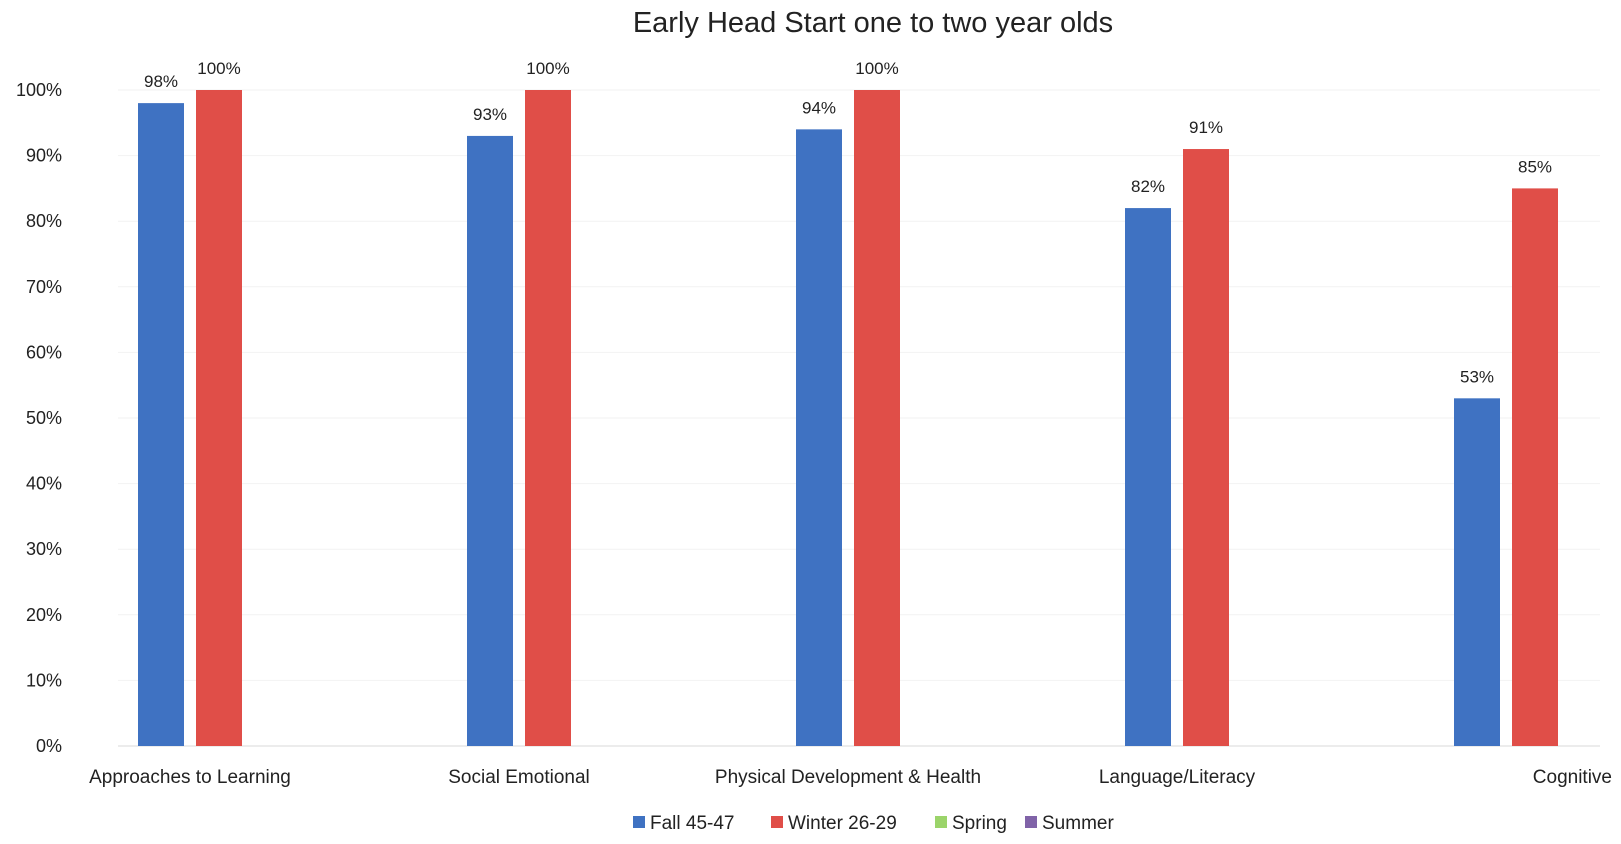 This screenshot has height=844, width=1621. I want to click on y-tick-label: 20%, so click(44, 615).